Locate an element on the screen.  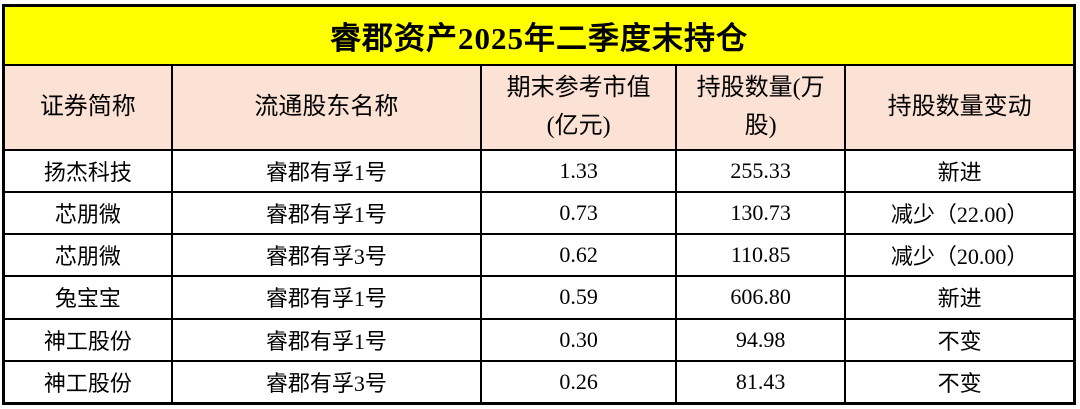
cell-market-value: 1.33 is located at coordinates (579, 170).